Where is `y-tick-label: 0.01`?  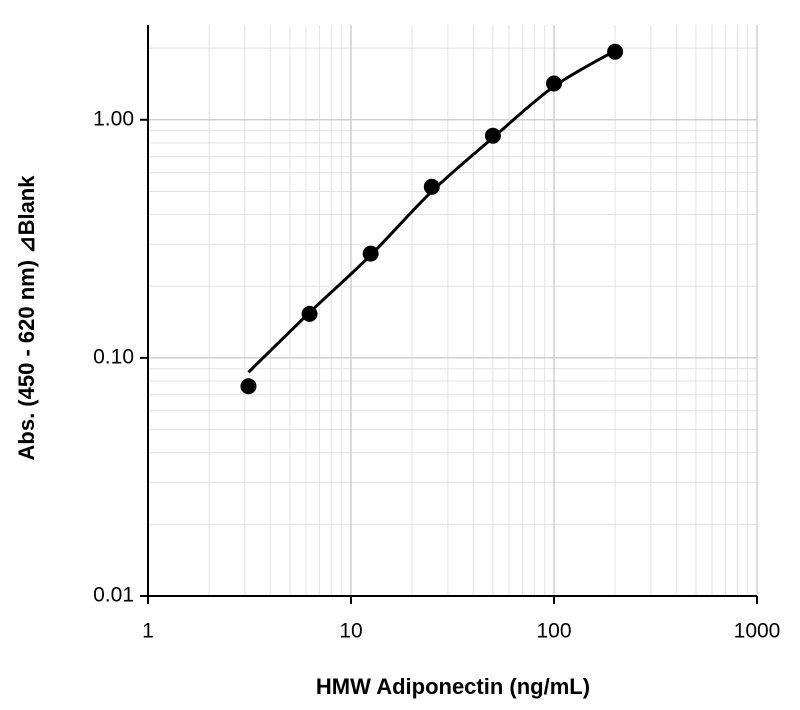 y-tick-label: 0.01 is located at coordinates (113, 595).